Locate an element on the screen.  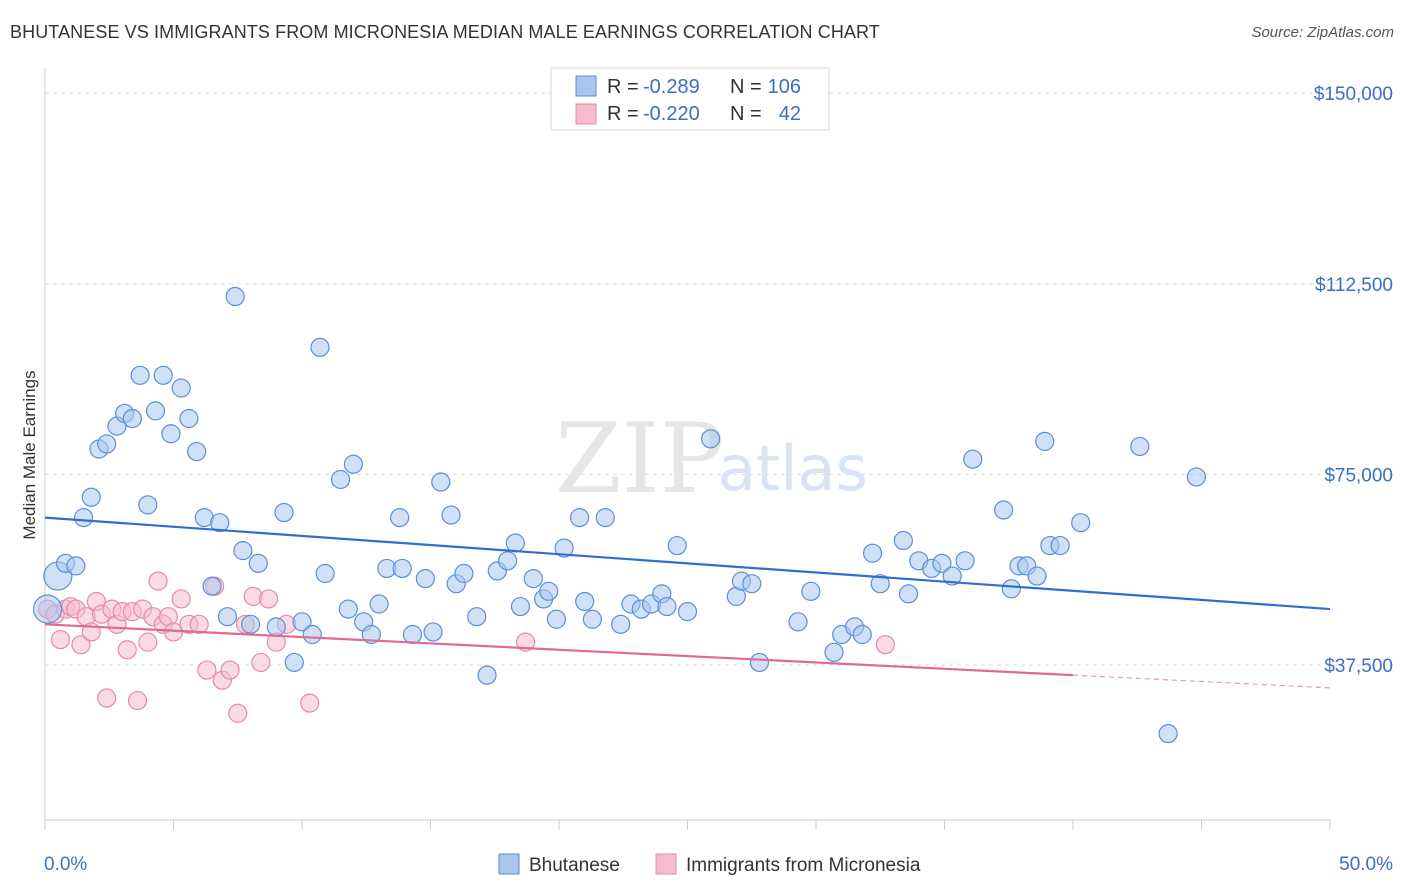
y-axis-label: Median Male Earnings is located at coordinates (29, 454).